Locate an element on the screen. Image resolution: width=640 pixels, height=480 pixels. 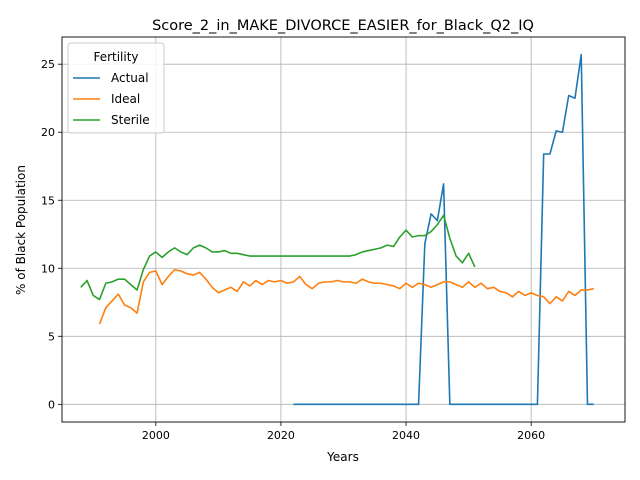
series-line-sterile is located at coordinates (278, 257).